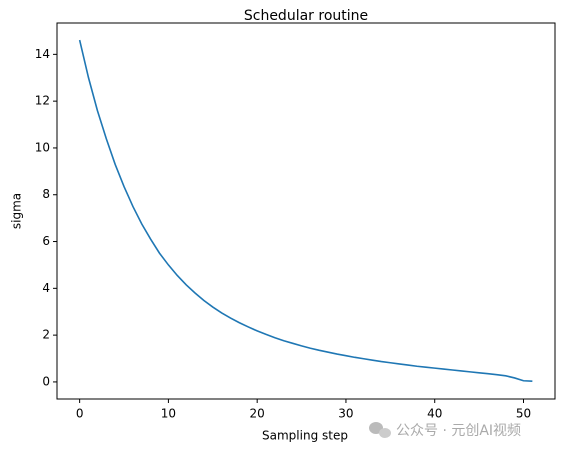 The height and width of the screenshot is (457, 563). What do you see at coordinates (257, 414) in the screenshot?
I see `x-tick-label: 20` at bounding box center [257, 414].